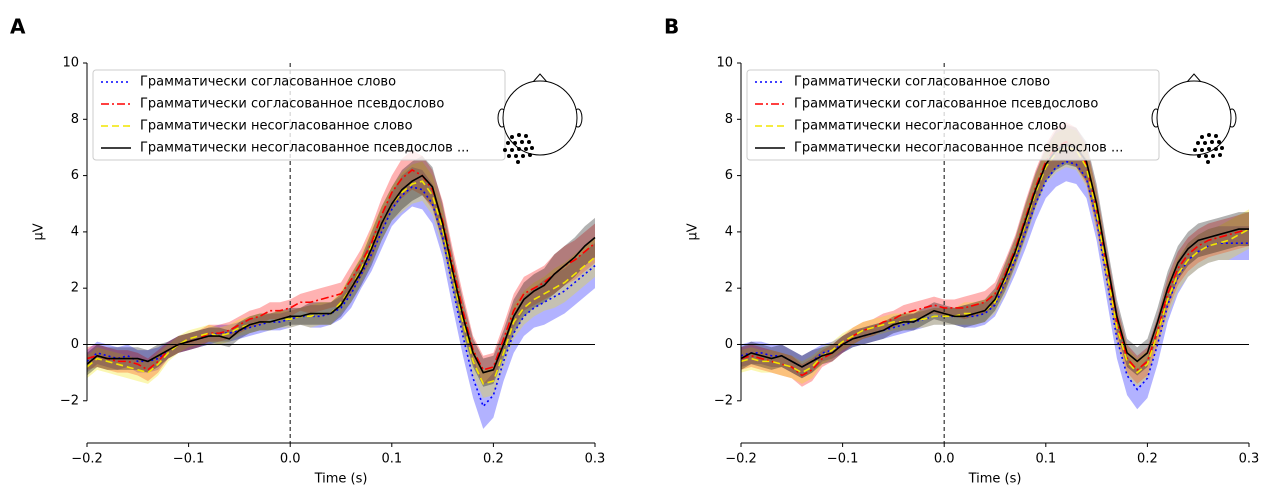 The height and width of the screenshot is (486, 1261). What do you see at coordinates (671, 27) in the screenshot?
I see `panel-label: B` at bounding box center [671, 27].